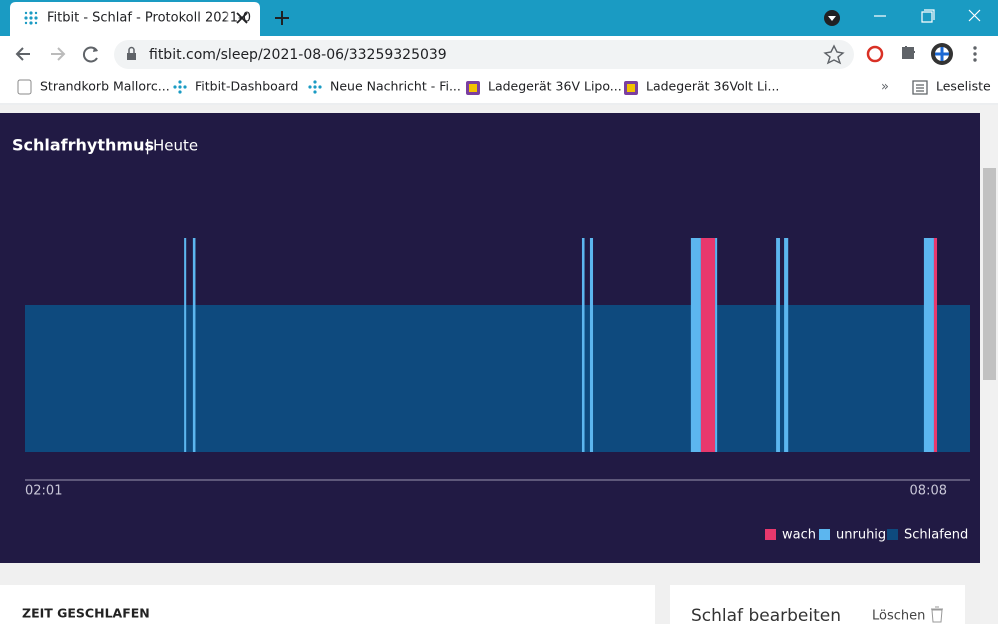 The width and height of the screenshot is (998, 624). I want to click on reading-list-icon, so click(920, 87).